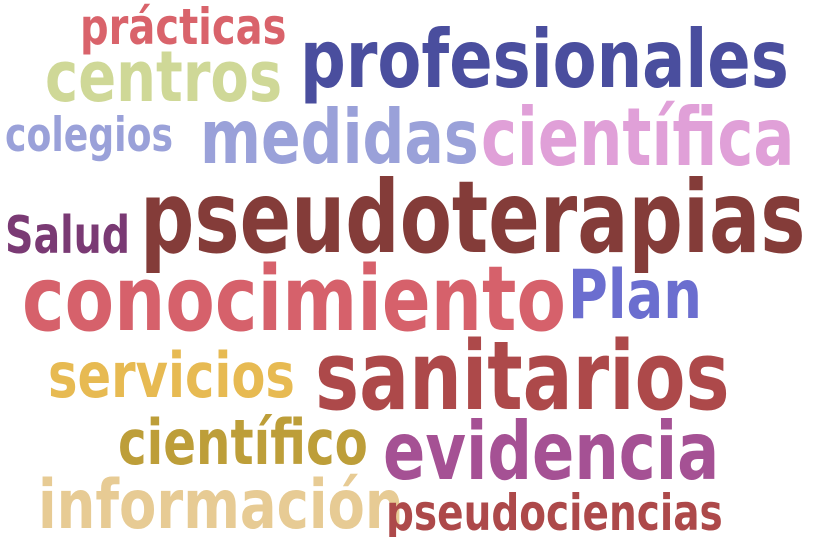  Describe the element at coordinates (89, 135) in the screenshot. I see `word-colegios: colegios` at that location.